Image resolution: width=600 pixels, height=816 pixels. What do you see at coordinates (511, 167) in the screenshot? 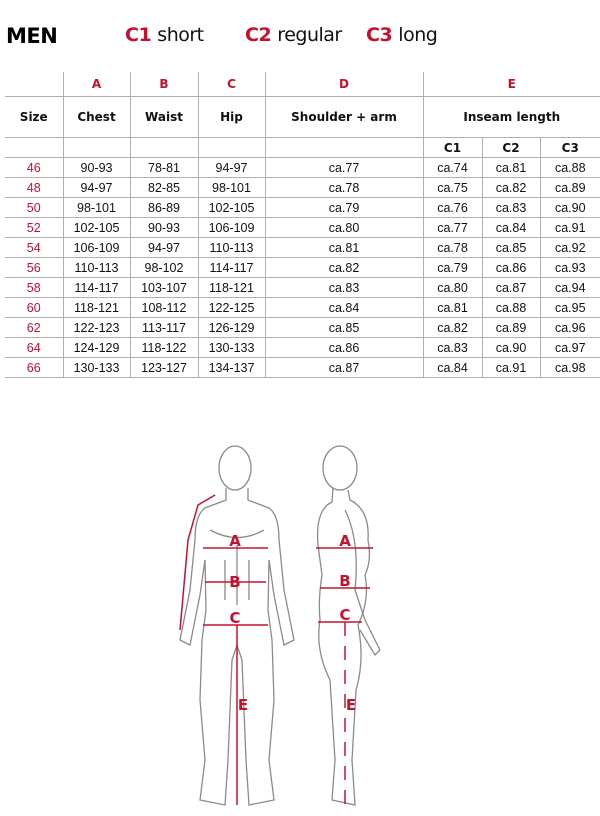
I see `value-cell: ca.81` at bounding box center [511, 167].